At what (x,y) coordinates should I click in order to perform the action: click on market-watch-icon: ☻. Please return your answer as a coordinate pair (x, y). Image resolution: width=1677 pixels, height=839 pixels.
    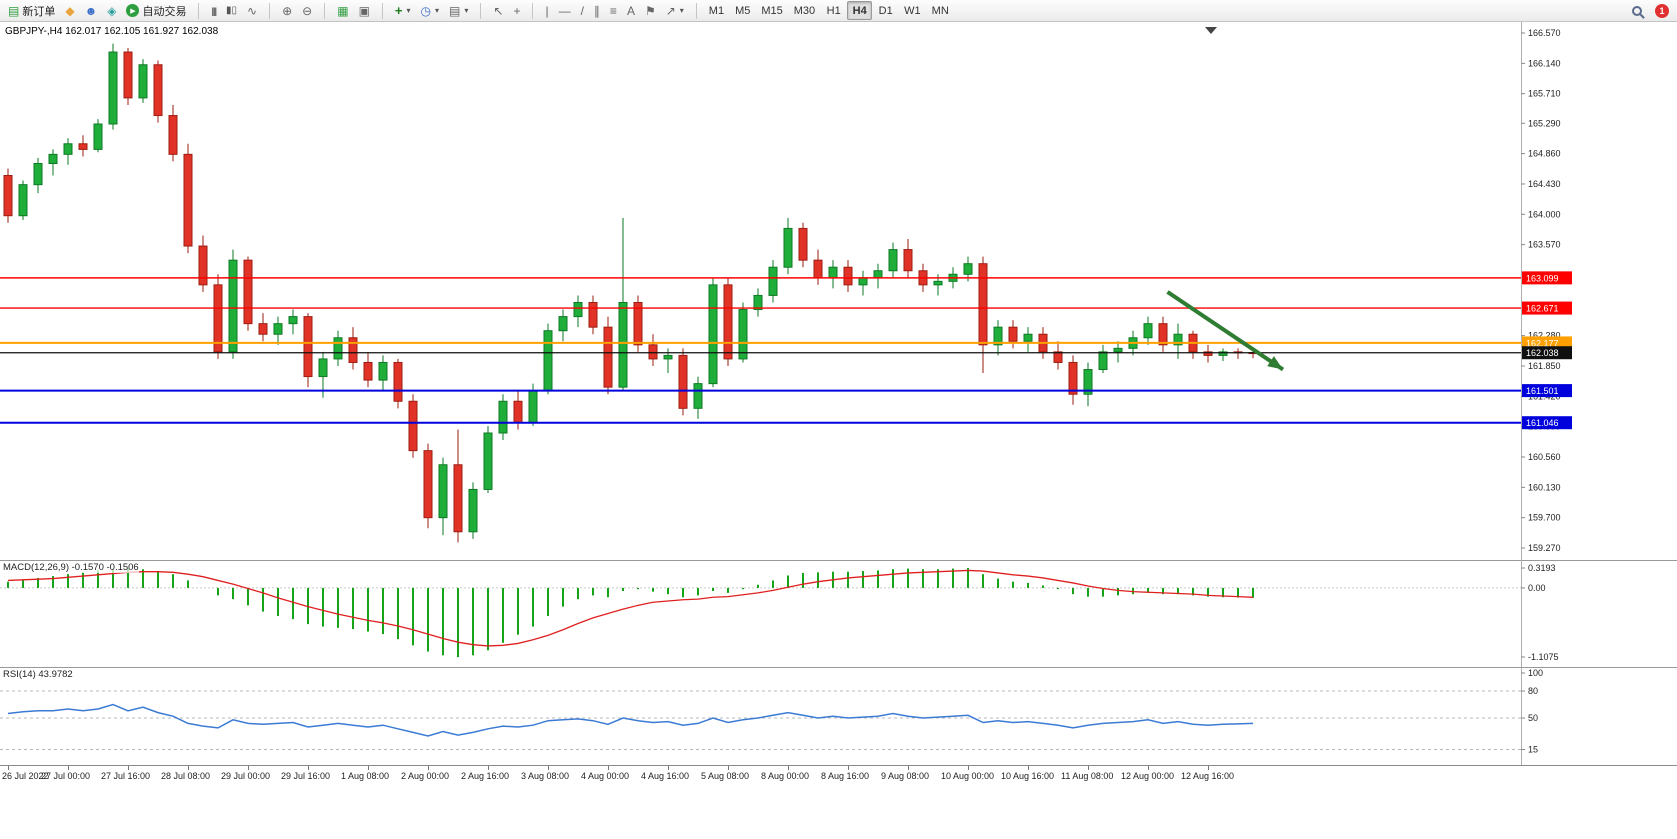
    Looking at the image, I should click on (91, 10).